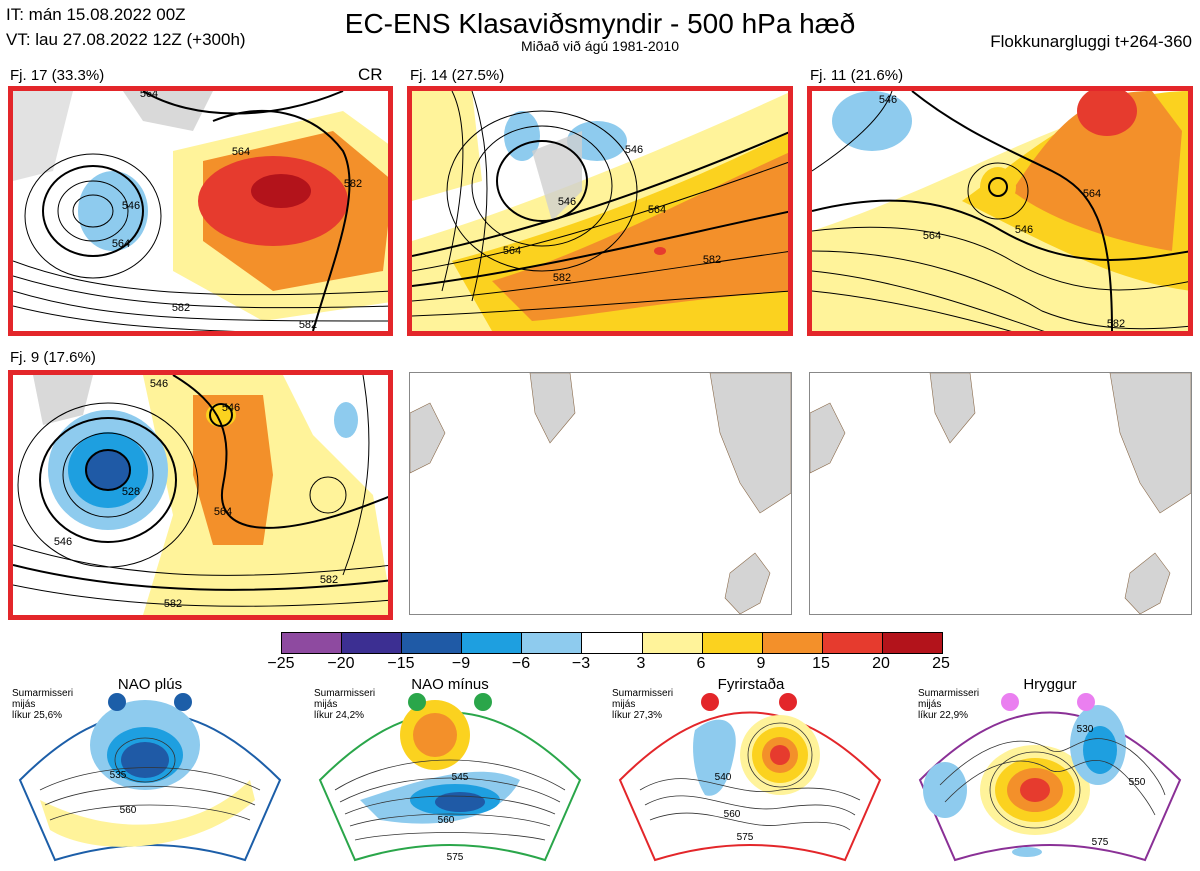  I want to click on regime-1-note: Sumarmisseri mijás líkur 25,6%, so click(43, 704).